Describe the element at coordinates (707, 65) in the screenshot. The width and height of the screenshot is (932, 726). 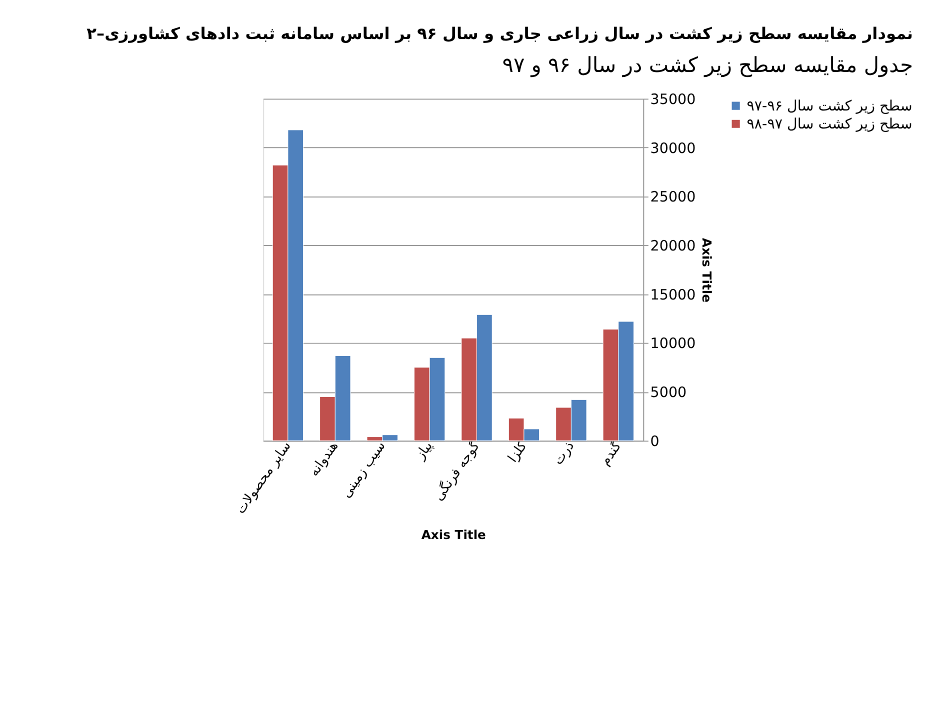
I see `text: جدول مقایسه سطح زیر کشت در سال ۹۶ و ۹۷` at that location.